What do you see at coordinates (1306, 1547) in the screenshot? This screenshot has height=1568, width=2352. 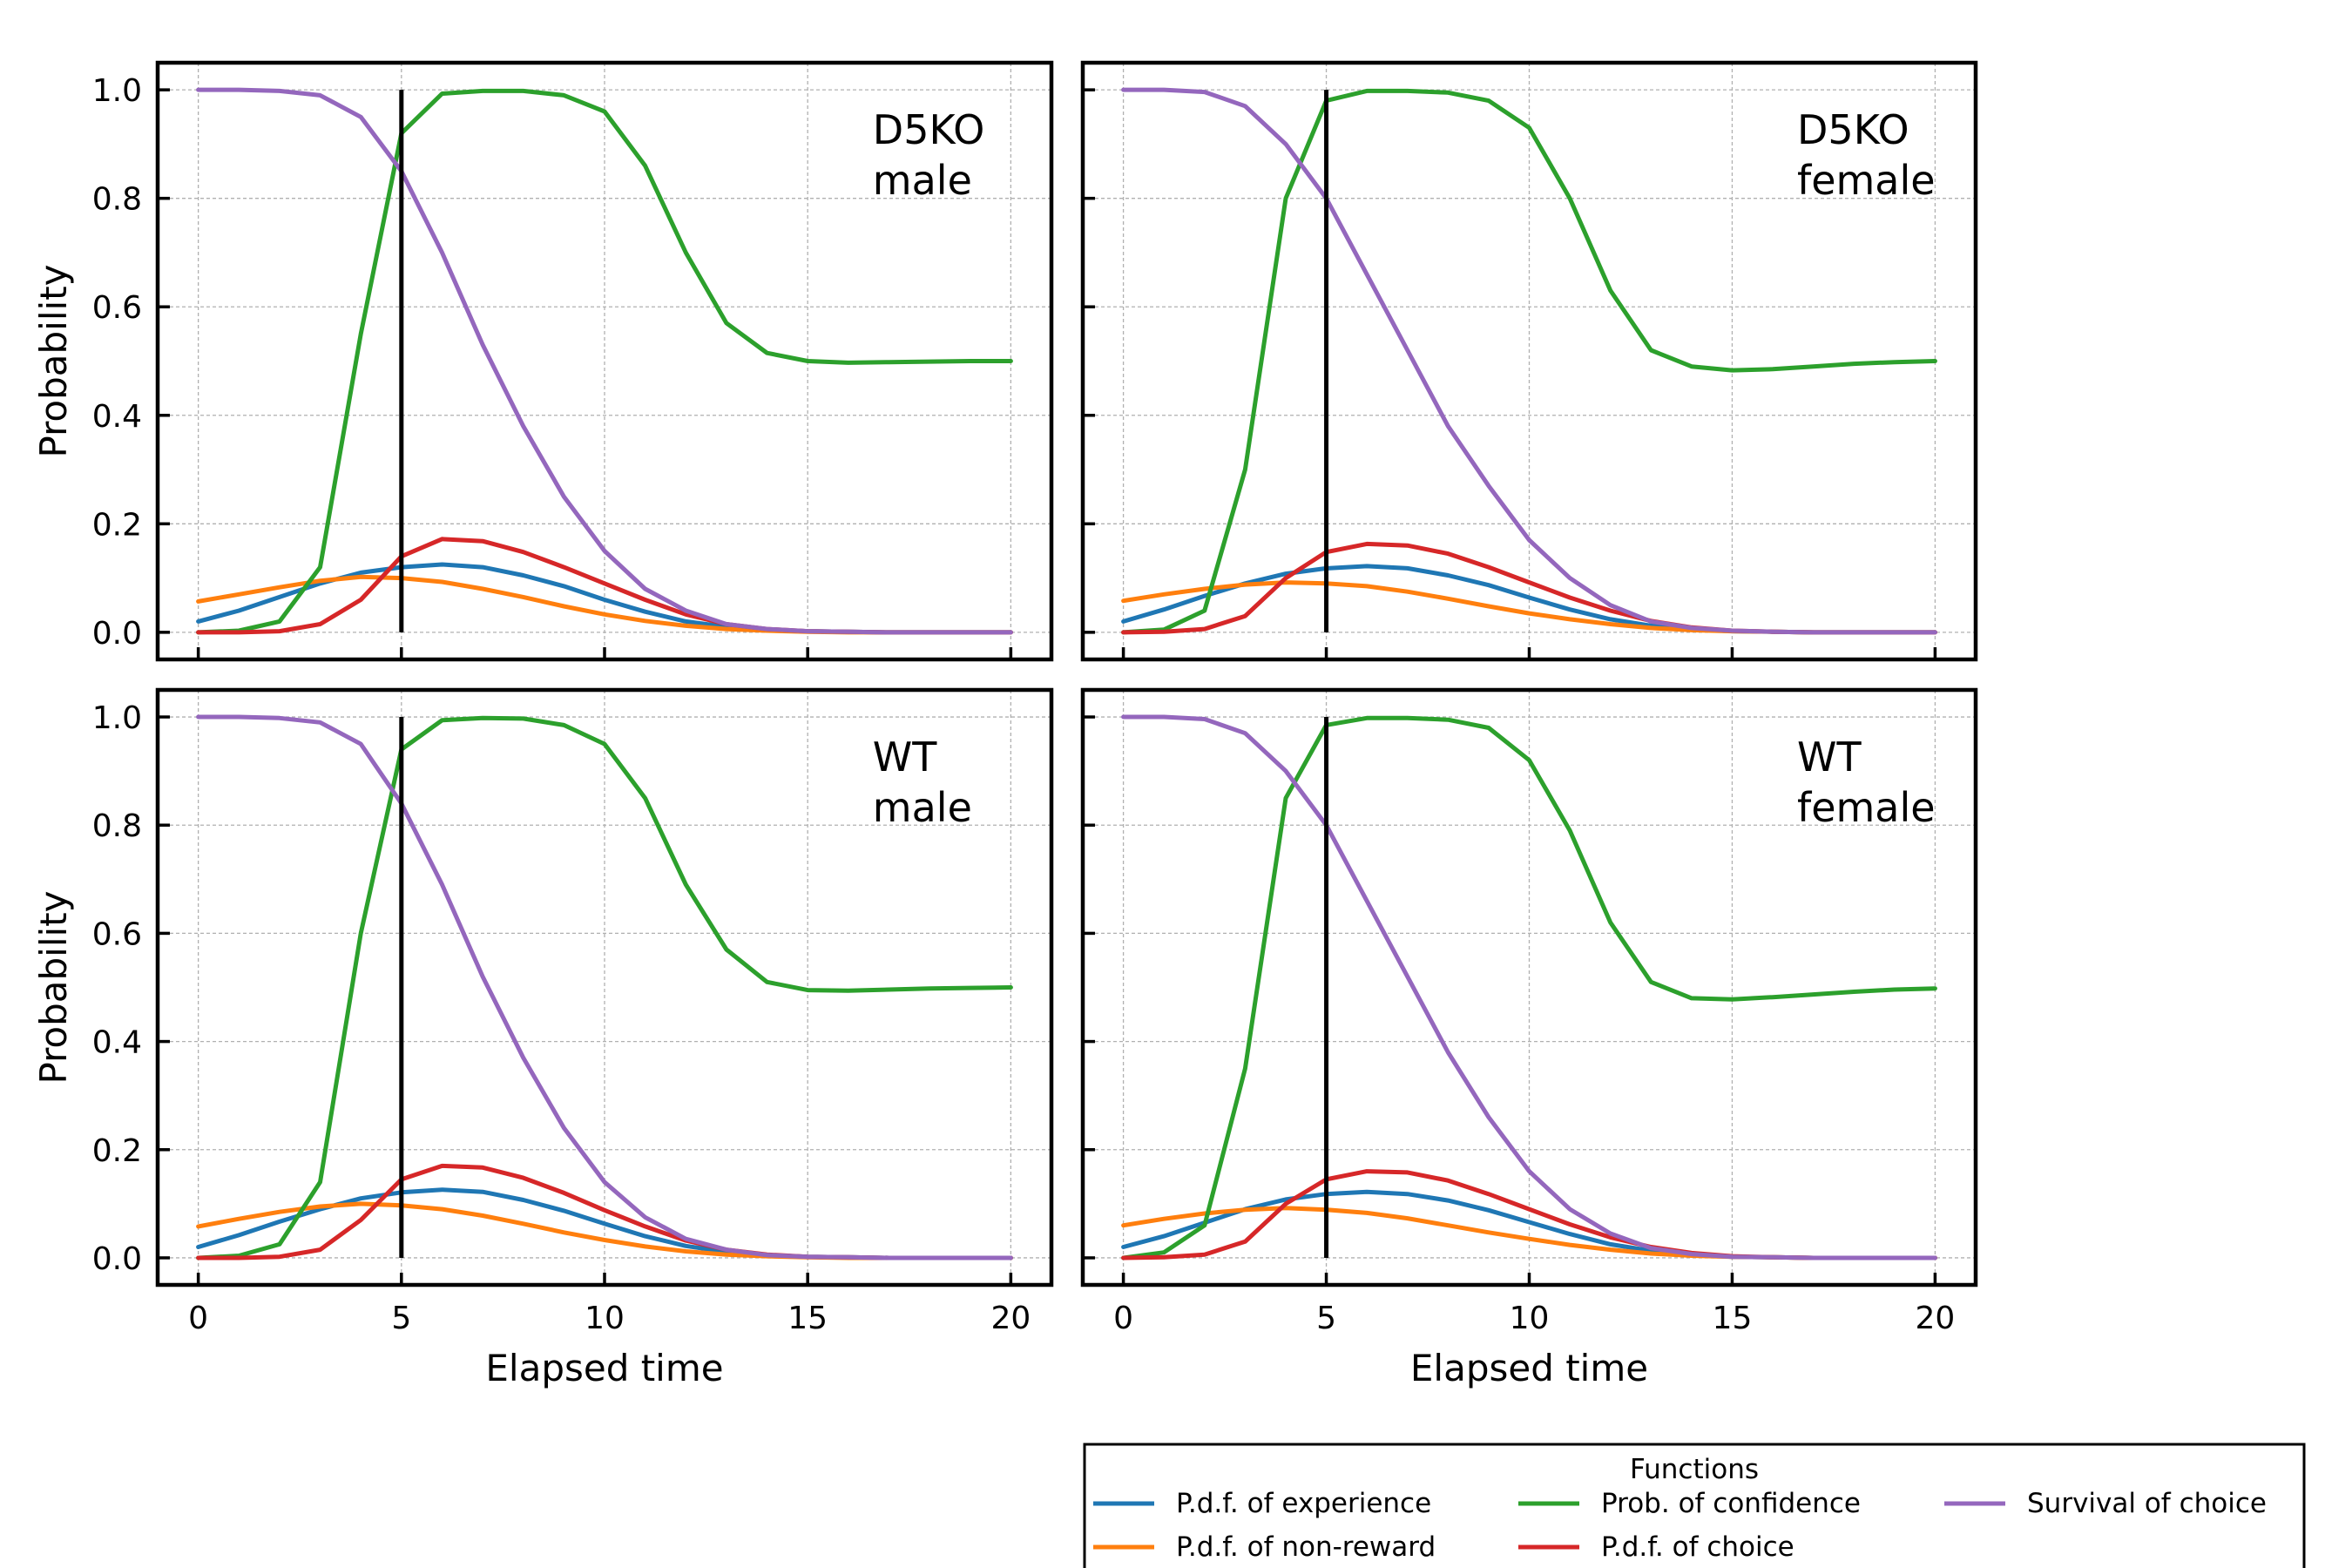 I see `legend-label-nonreward: P.d.f. of non-reward` at bounding box center [1306, 1547].